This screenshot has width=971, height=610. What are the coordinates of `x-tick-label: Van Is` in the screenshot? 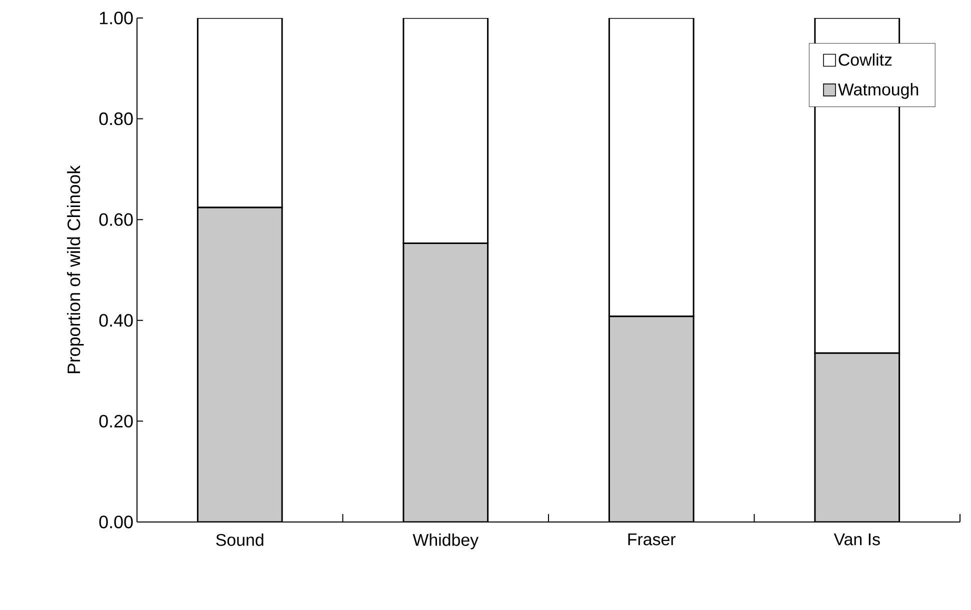 It's located at (857, 540).